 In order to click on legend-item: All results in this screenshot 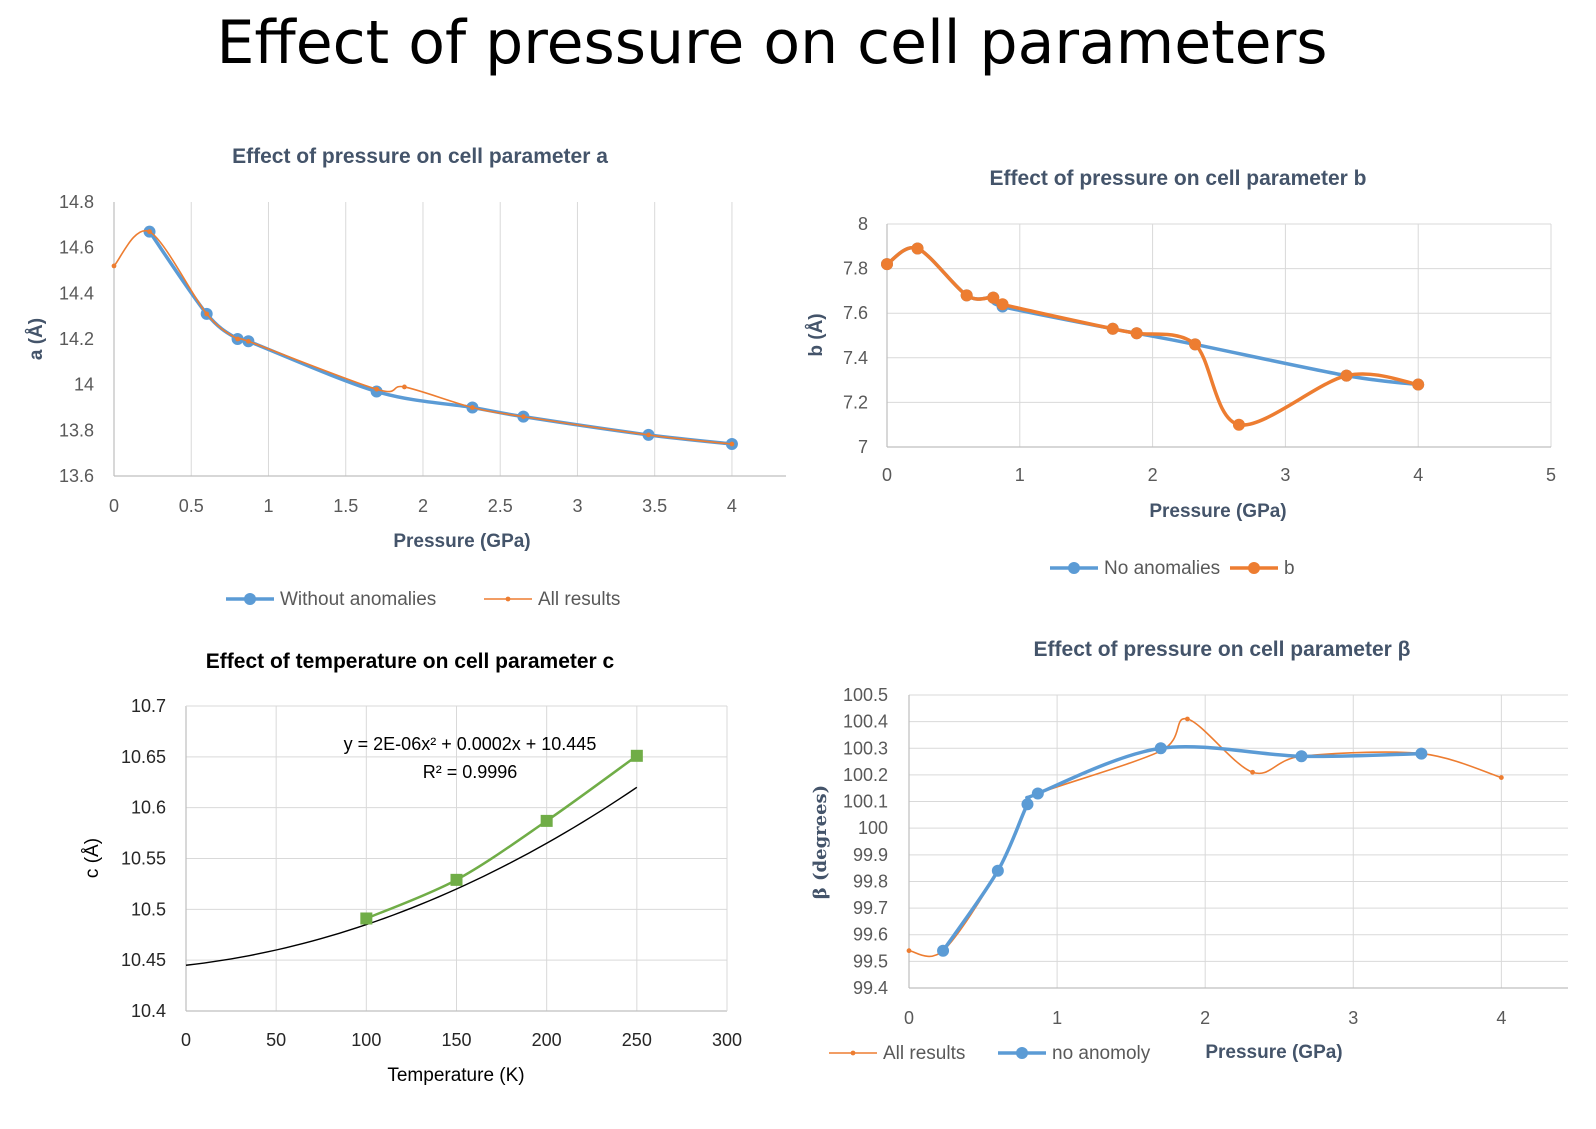, I will do `click(552, 599)`.